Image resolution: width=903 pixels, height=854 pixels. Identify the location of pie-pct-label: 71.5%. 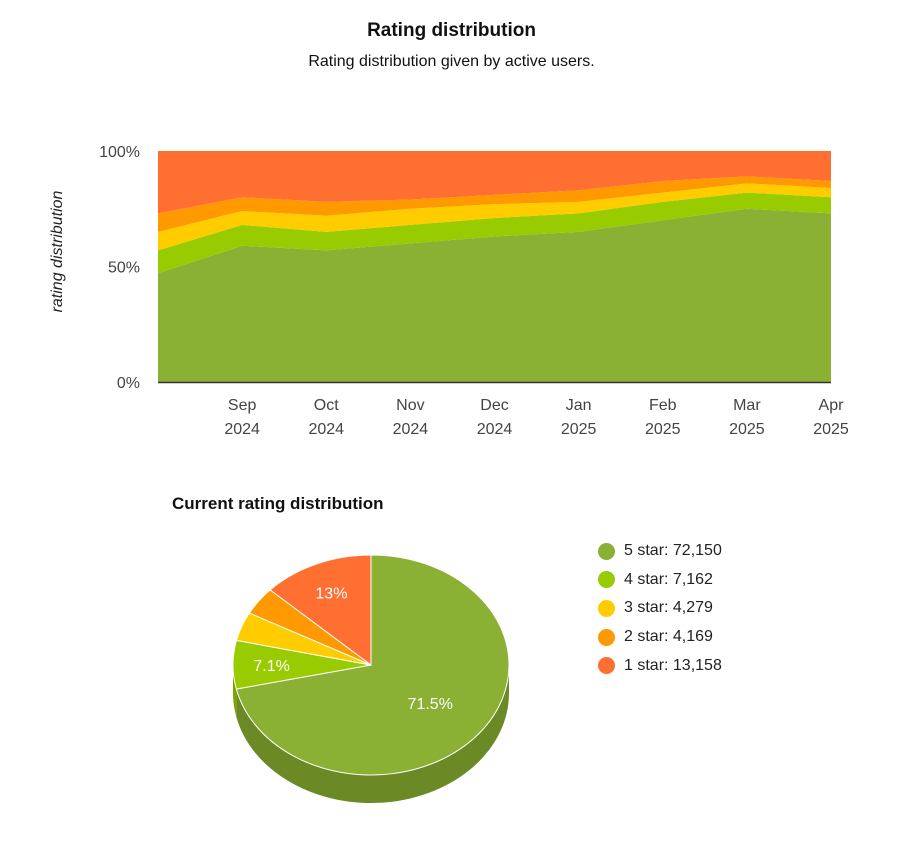
(430, 704).